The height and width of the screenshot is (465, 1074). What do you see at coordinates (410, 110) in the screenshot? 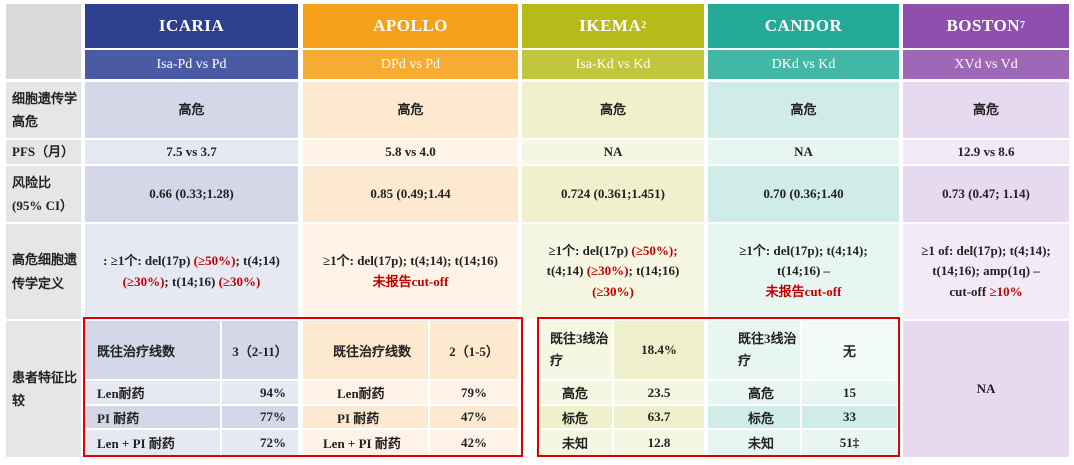
I see `genetics-apollo: 高危` at bounding box center [410, 110].